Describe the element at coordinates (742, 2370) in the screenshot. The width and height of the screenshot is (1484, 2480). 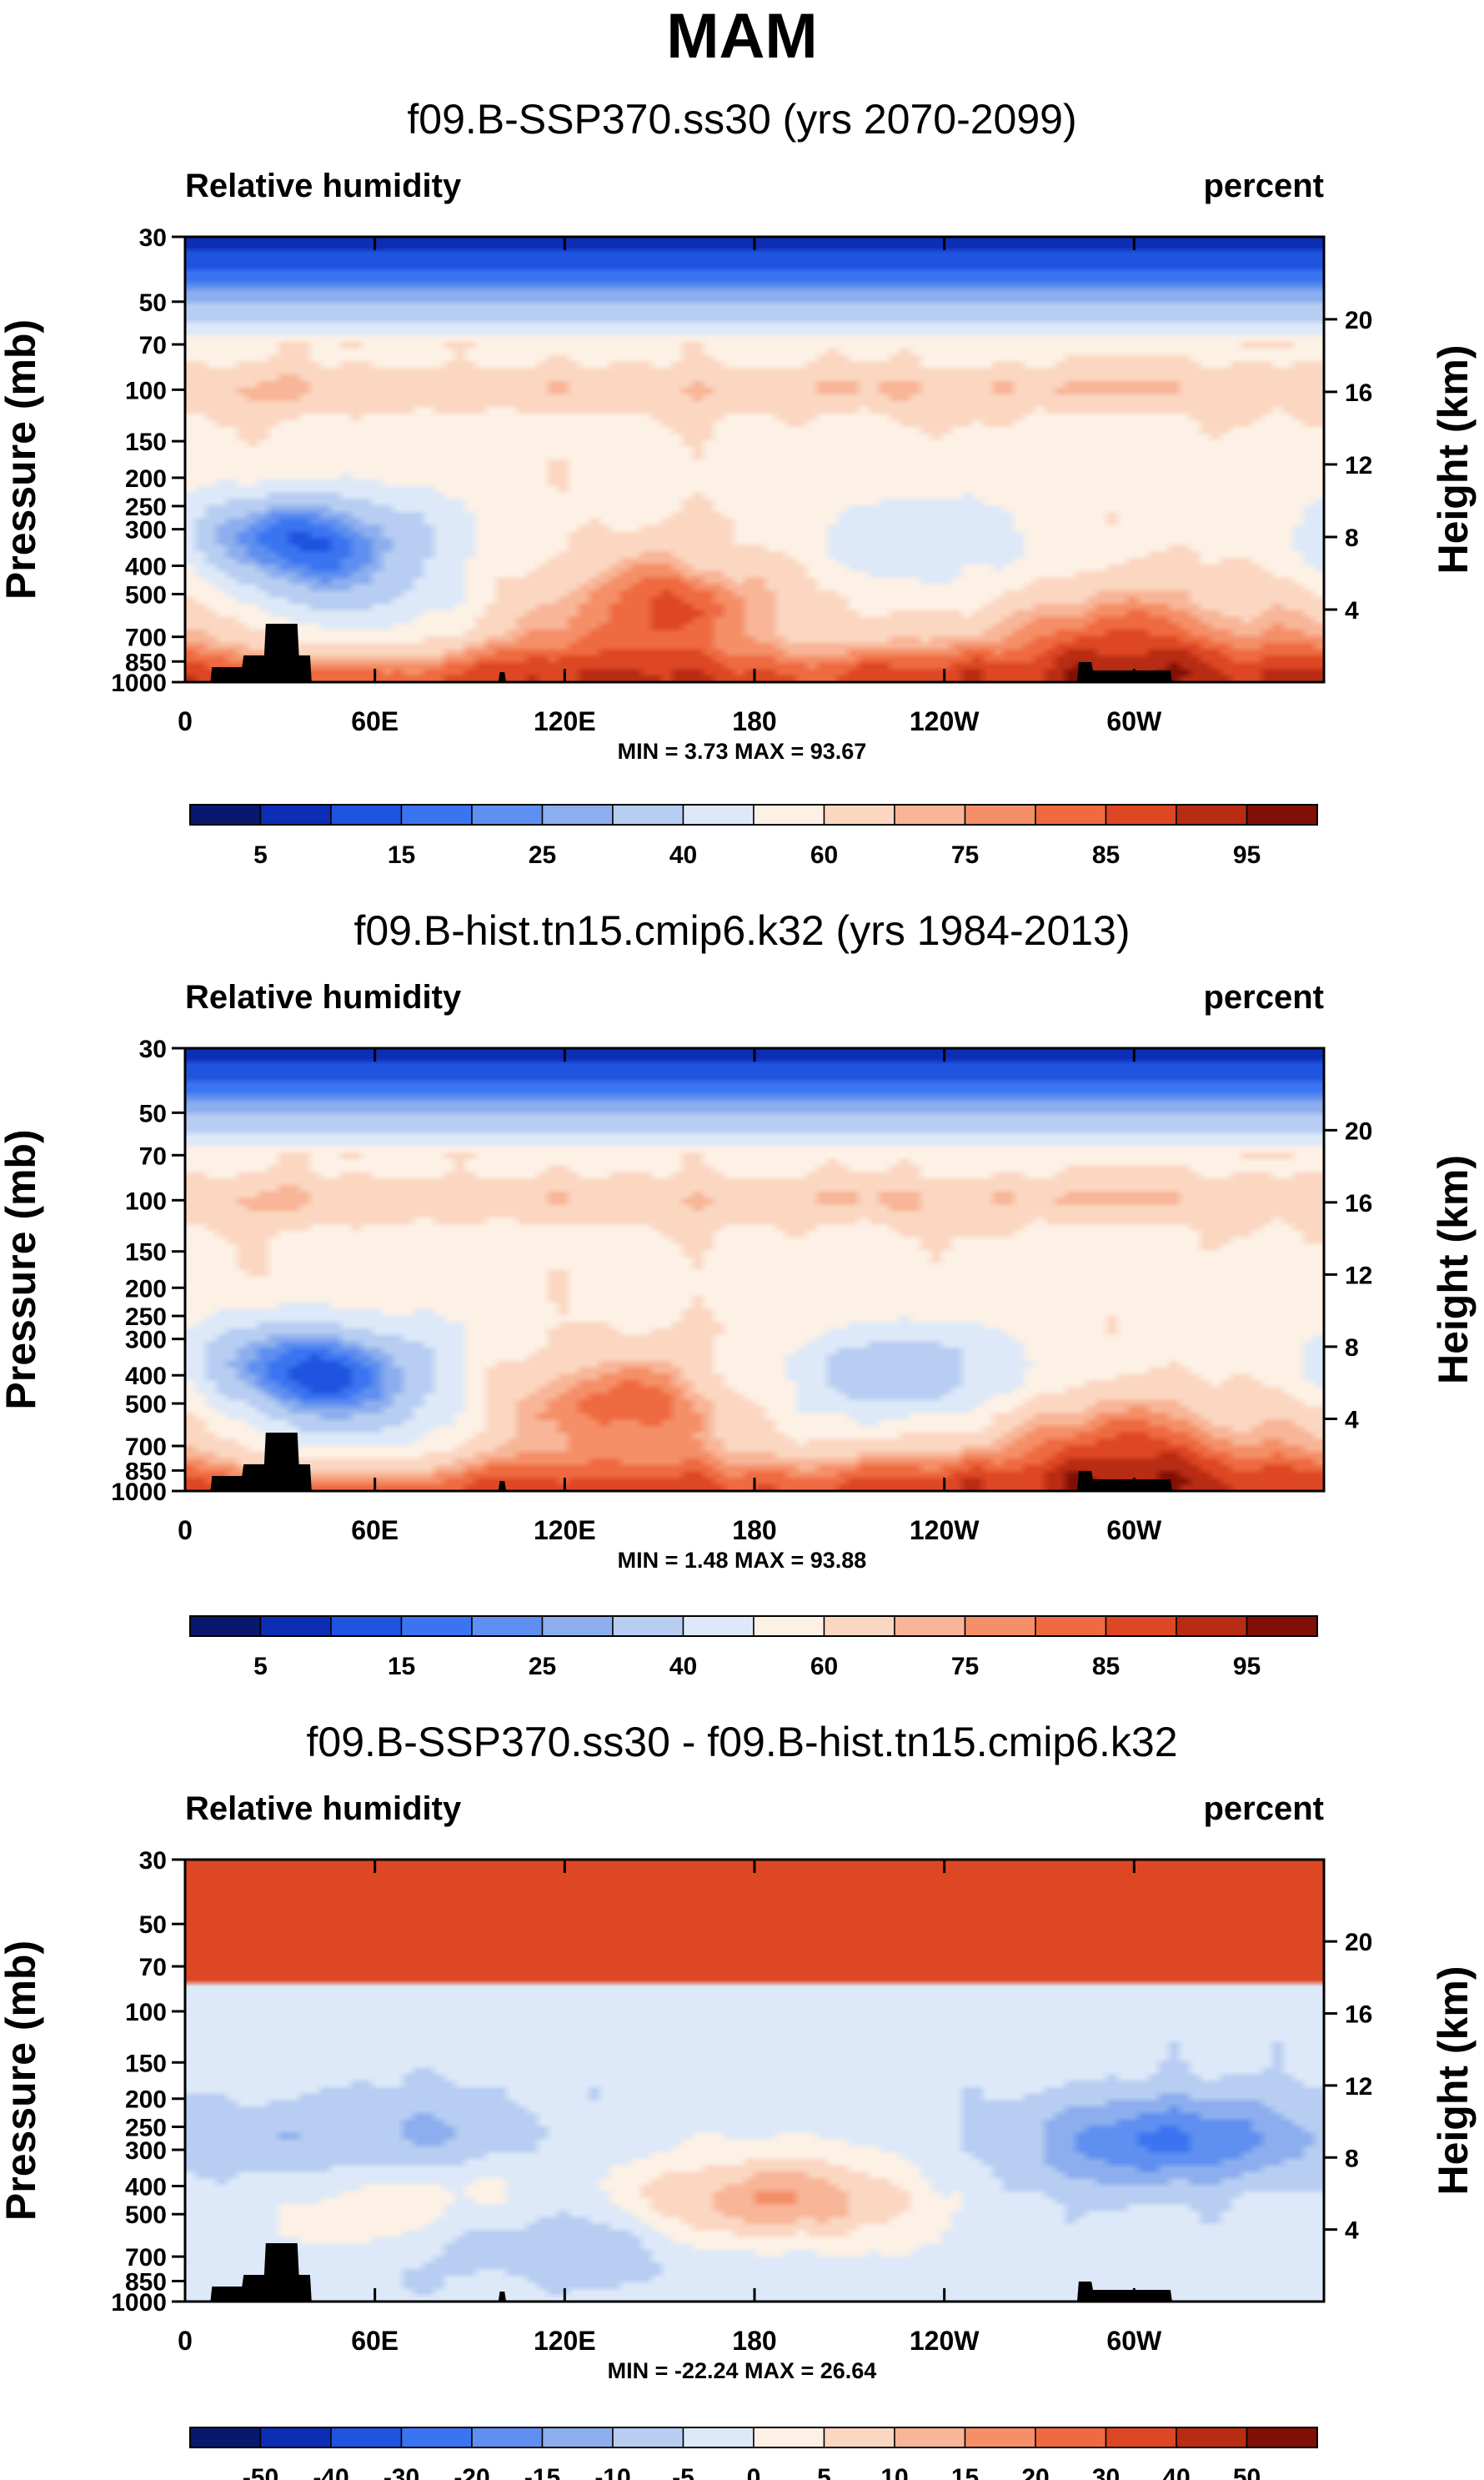
I see `min-max-label: MIN = -22.24 MAX = 26.64` at that location.